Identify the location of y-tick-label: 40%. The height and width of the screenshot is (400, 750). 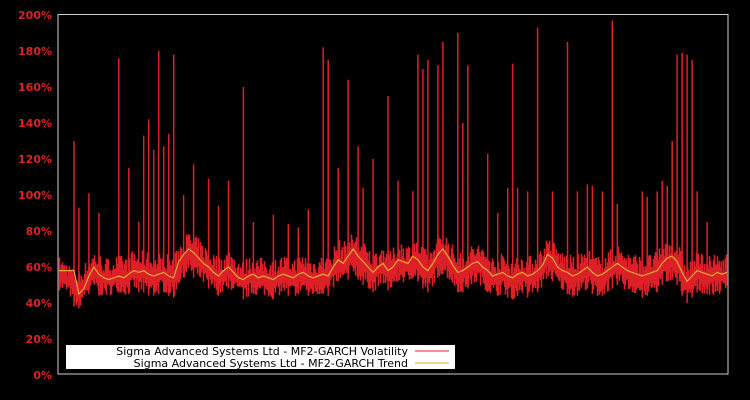
(39, 303).